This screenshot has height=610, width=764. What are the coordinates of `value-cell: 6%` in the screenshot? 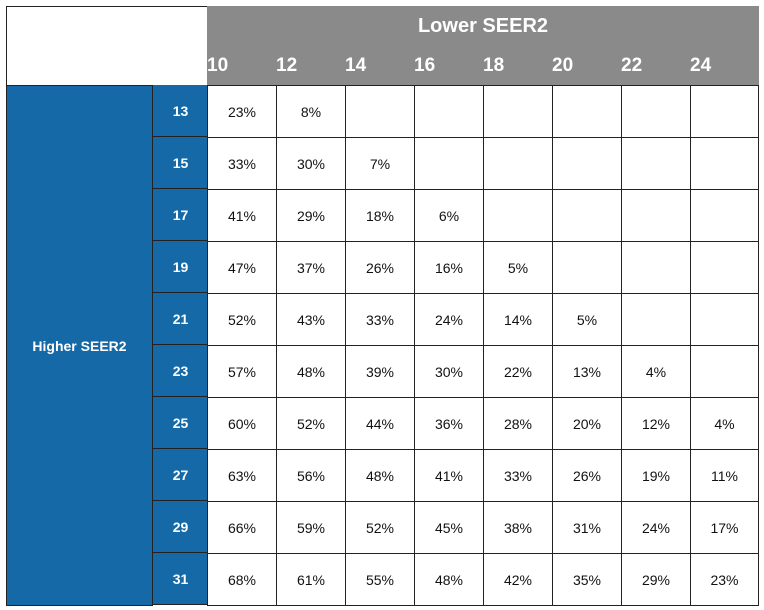 It's located at (449, 215).